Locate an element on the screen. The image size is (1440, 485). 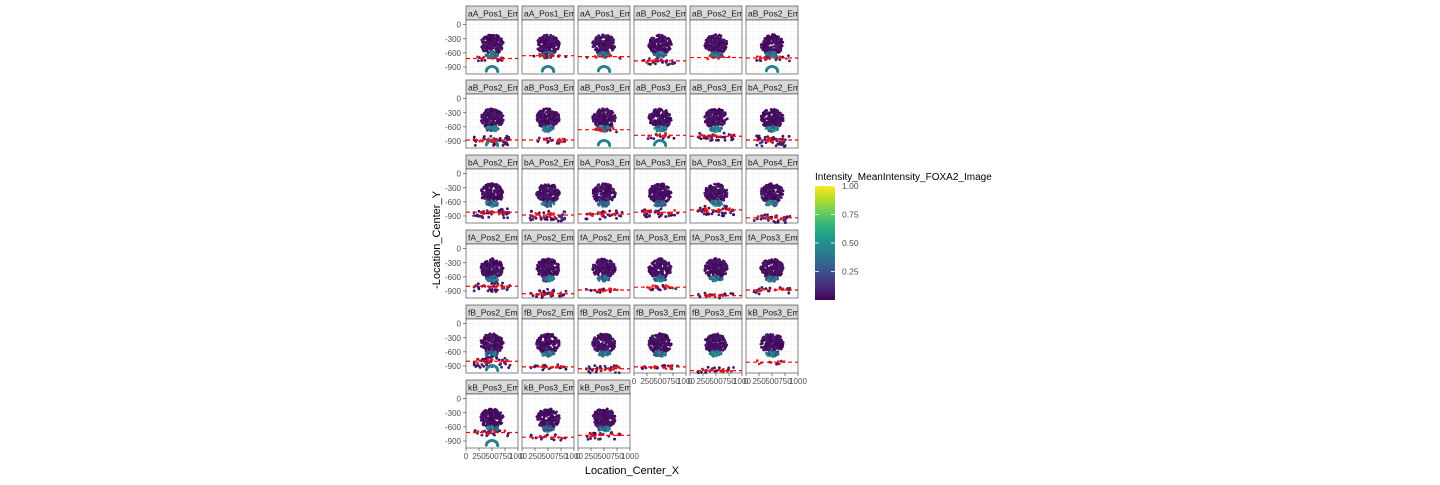
y-tick-label: -300 is located at coordinates (453, 113).